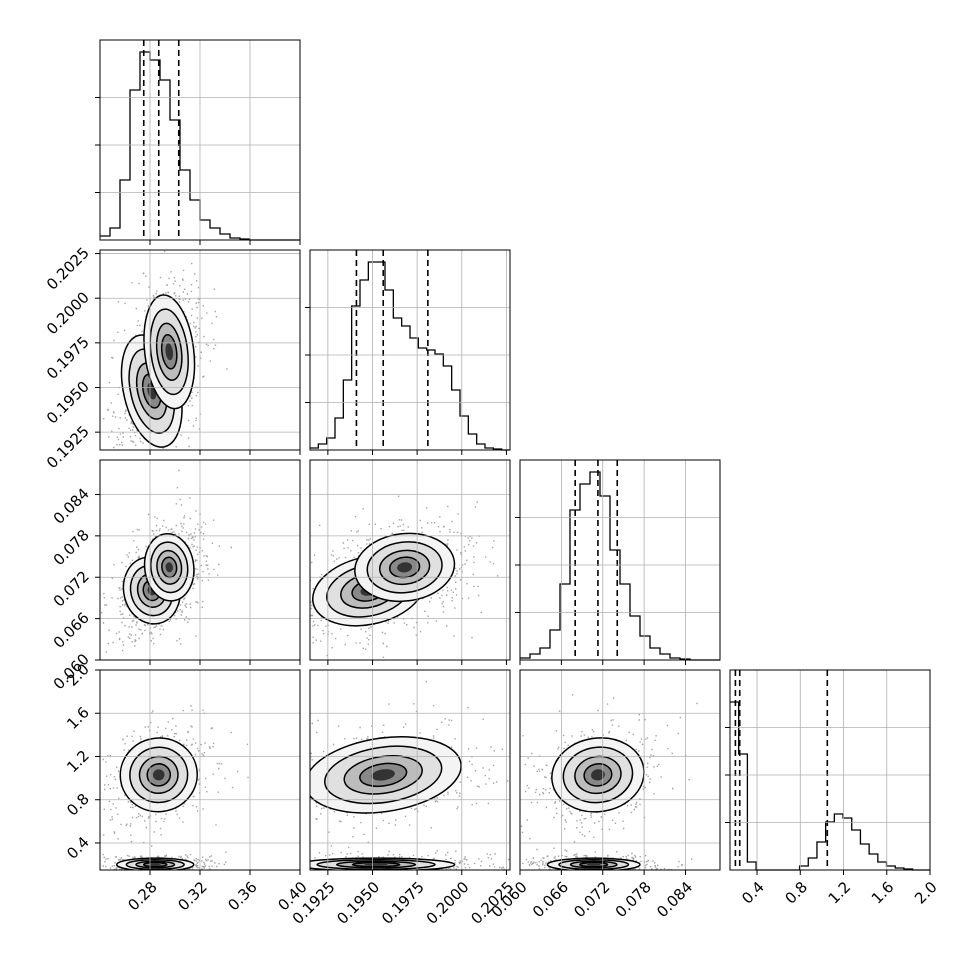 Image resolution: width=970 pixels, height=970 pixels. Describe the element at coordinates (591, 899) in the screenshot. I see `x-tick-label-2-2: 0.072` at that location.